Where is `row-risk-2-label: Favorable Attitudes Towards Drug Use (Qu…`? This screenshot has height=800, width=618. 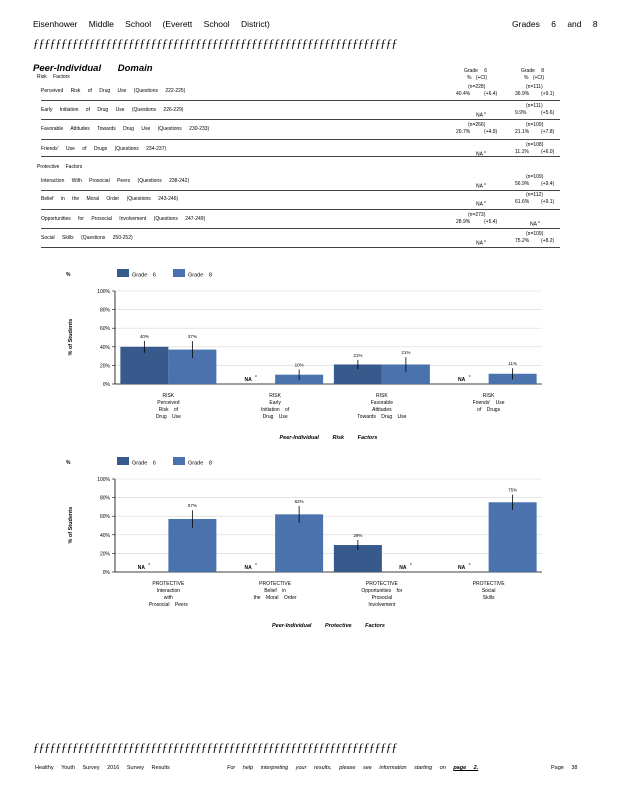 row-risk-2-label: Favorable Attitudes Towards Drug Use (Qu… is located at coordinates (125, 129).